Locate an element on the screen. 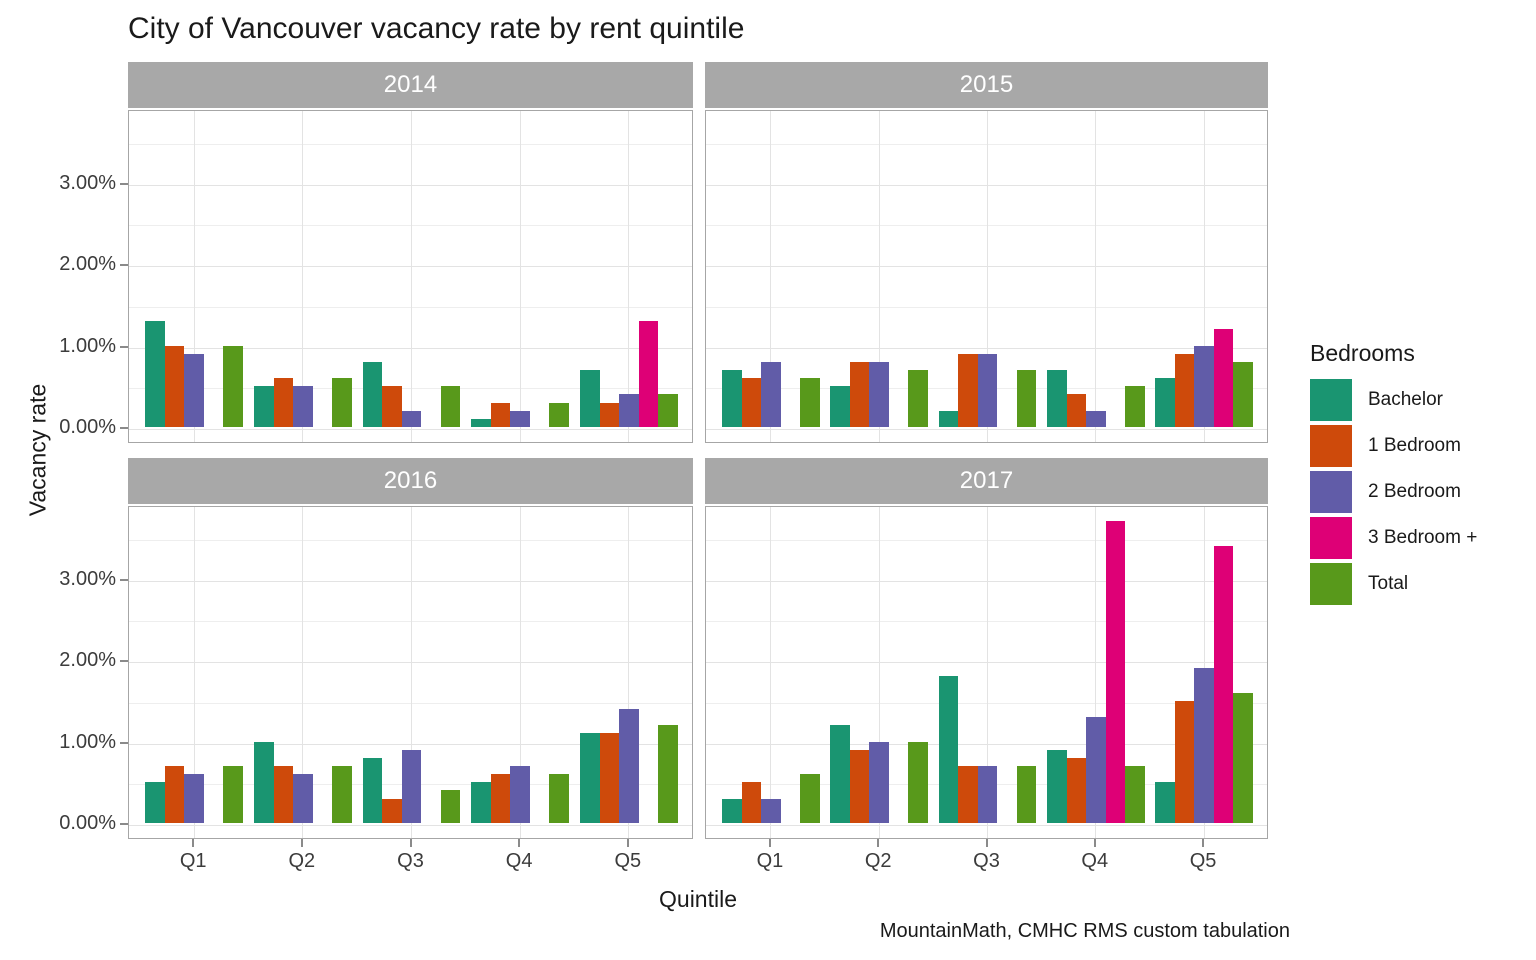 Image resolution: width=1536 pixels, height=960 pixels. bar-2015-q1-2-bedroom is located at coordinates (771, 394).